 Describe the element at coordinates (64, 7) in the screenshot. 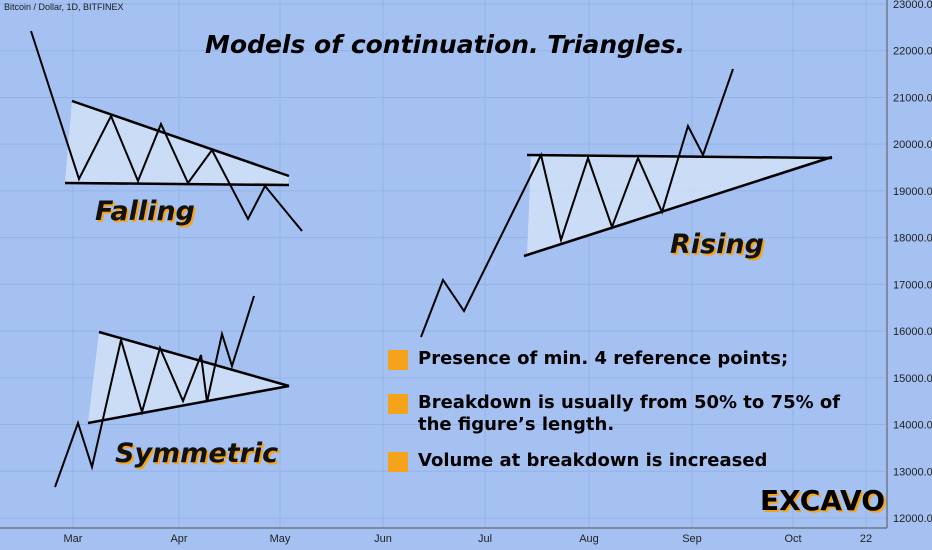

I see `symbol-label: Bitcoin / Dollar, 1D, BITFINEX` at that location.